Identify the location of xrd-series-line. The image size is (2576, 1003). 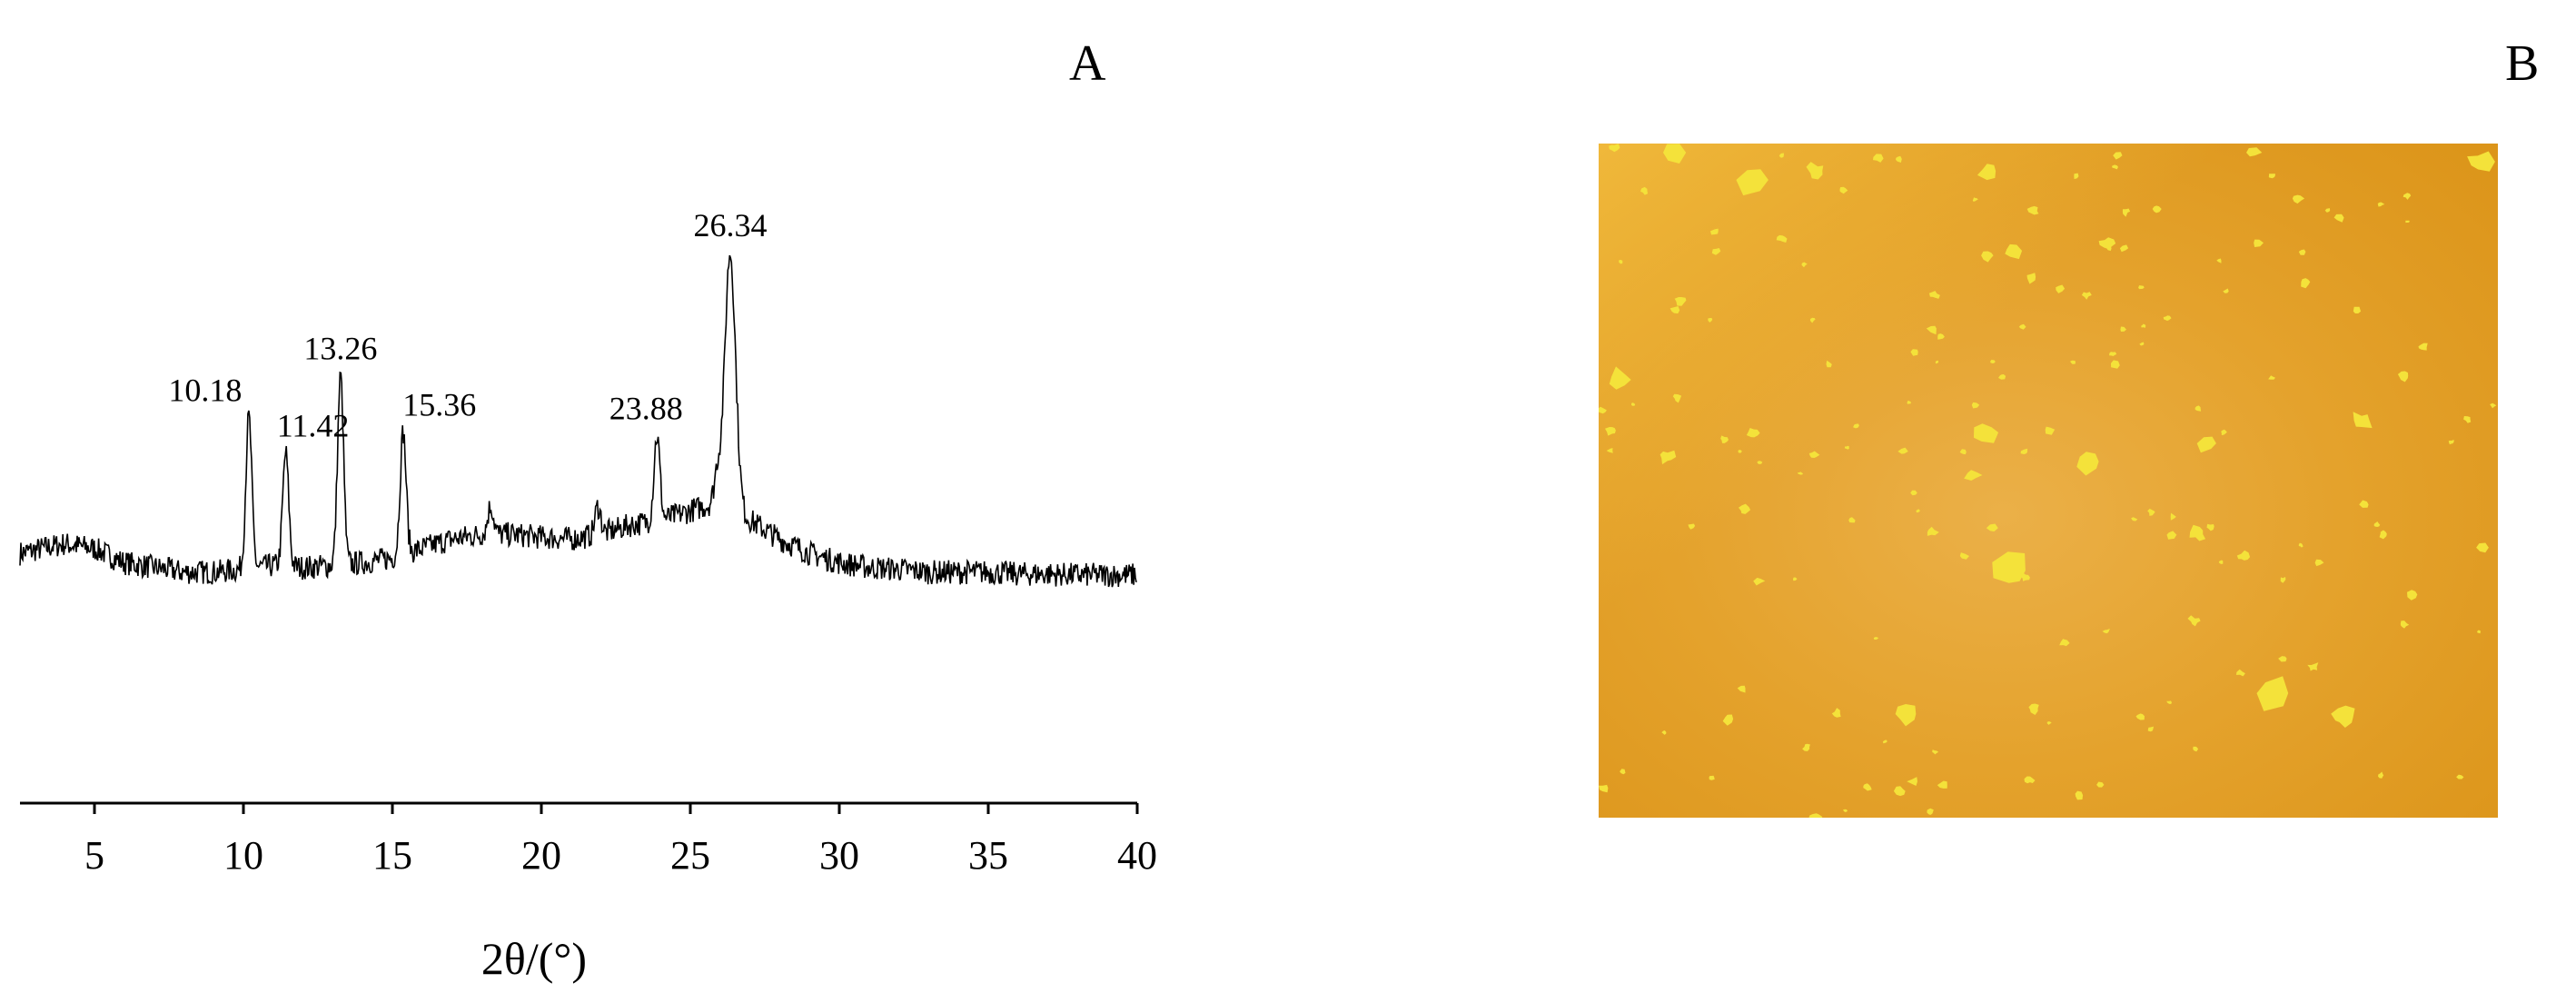
(578, 421).